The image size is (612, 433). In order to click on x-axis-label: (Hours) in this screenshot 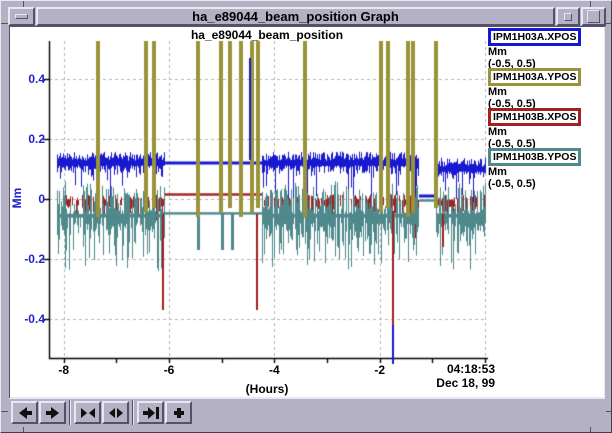, I will do `click(267, 389)`.